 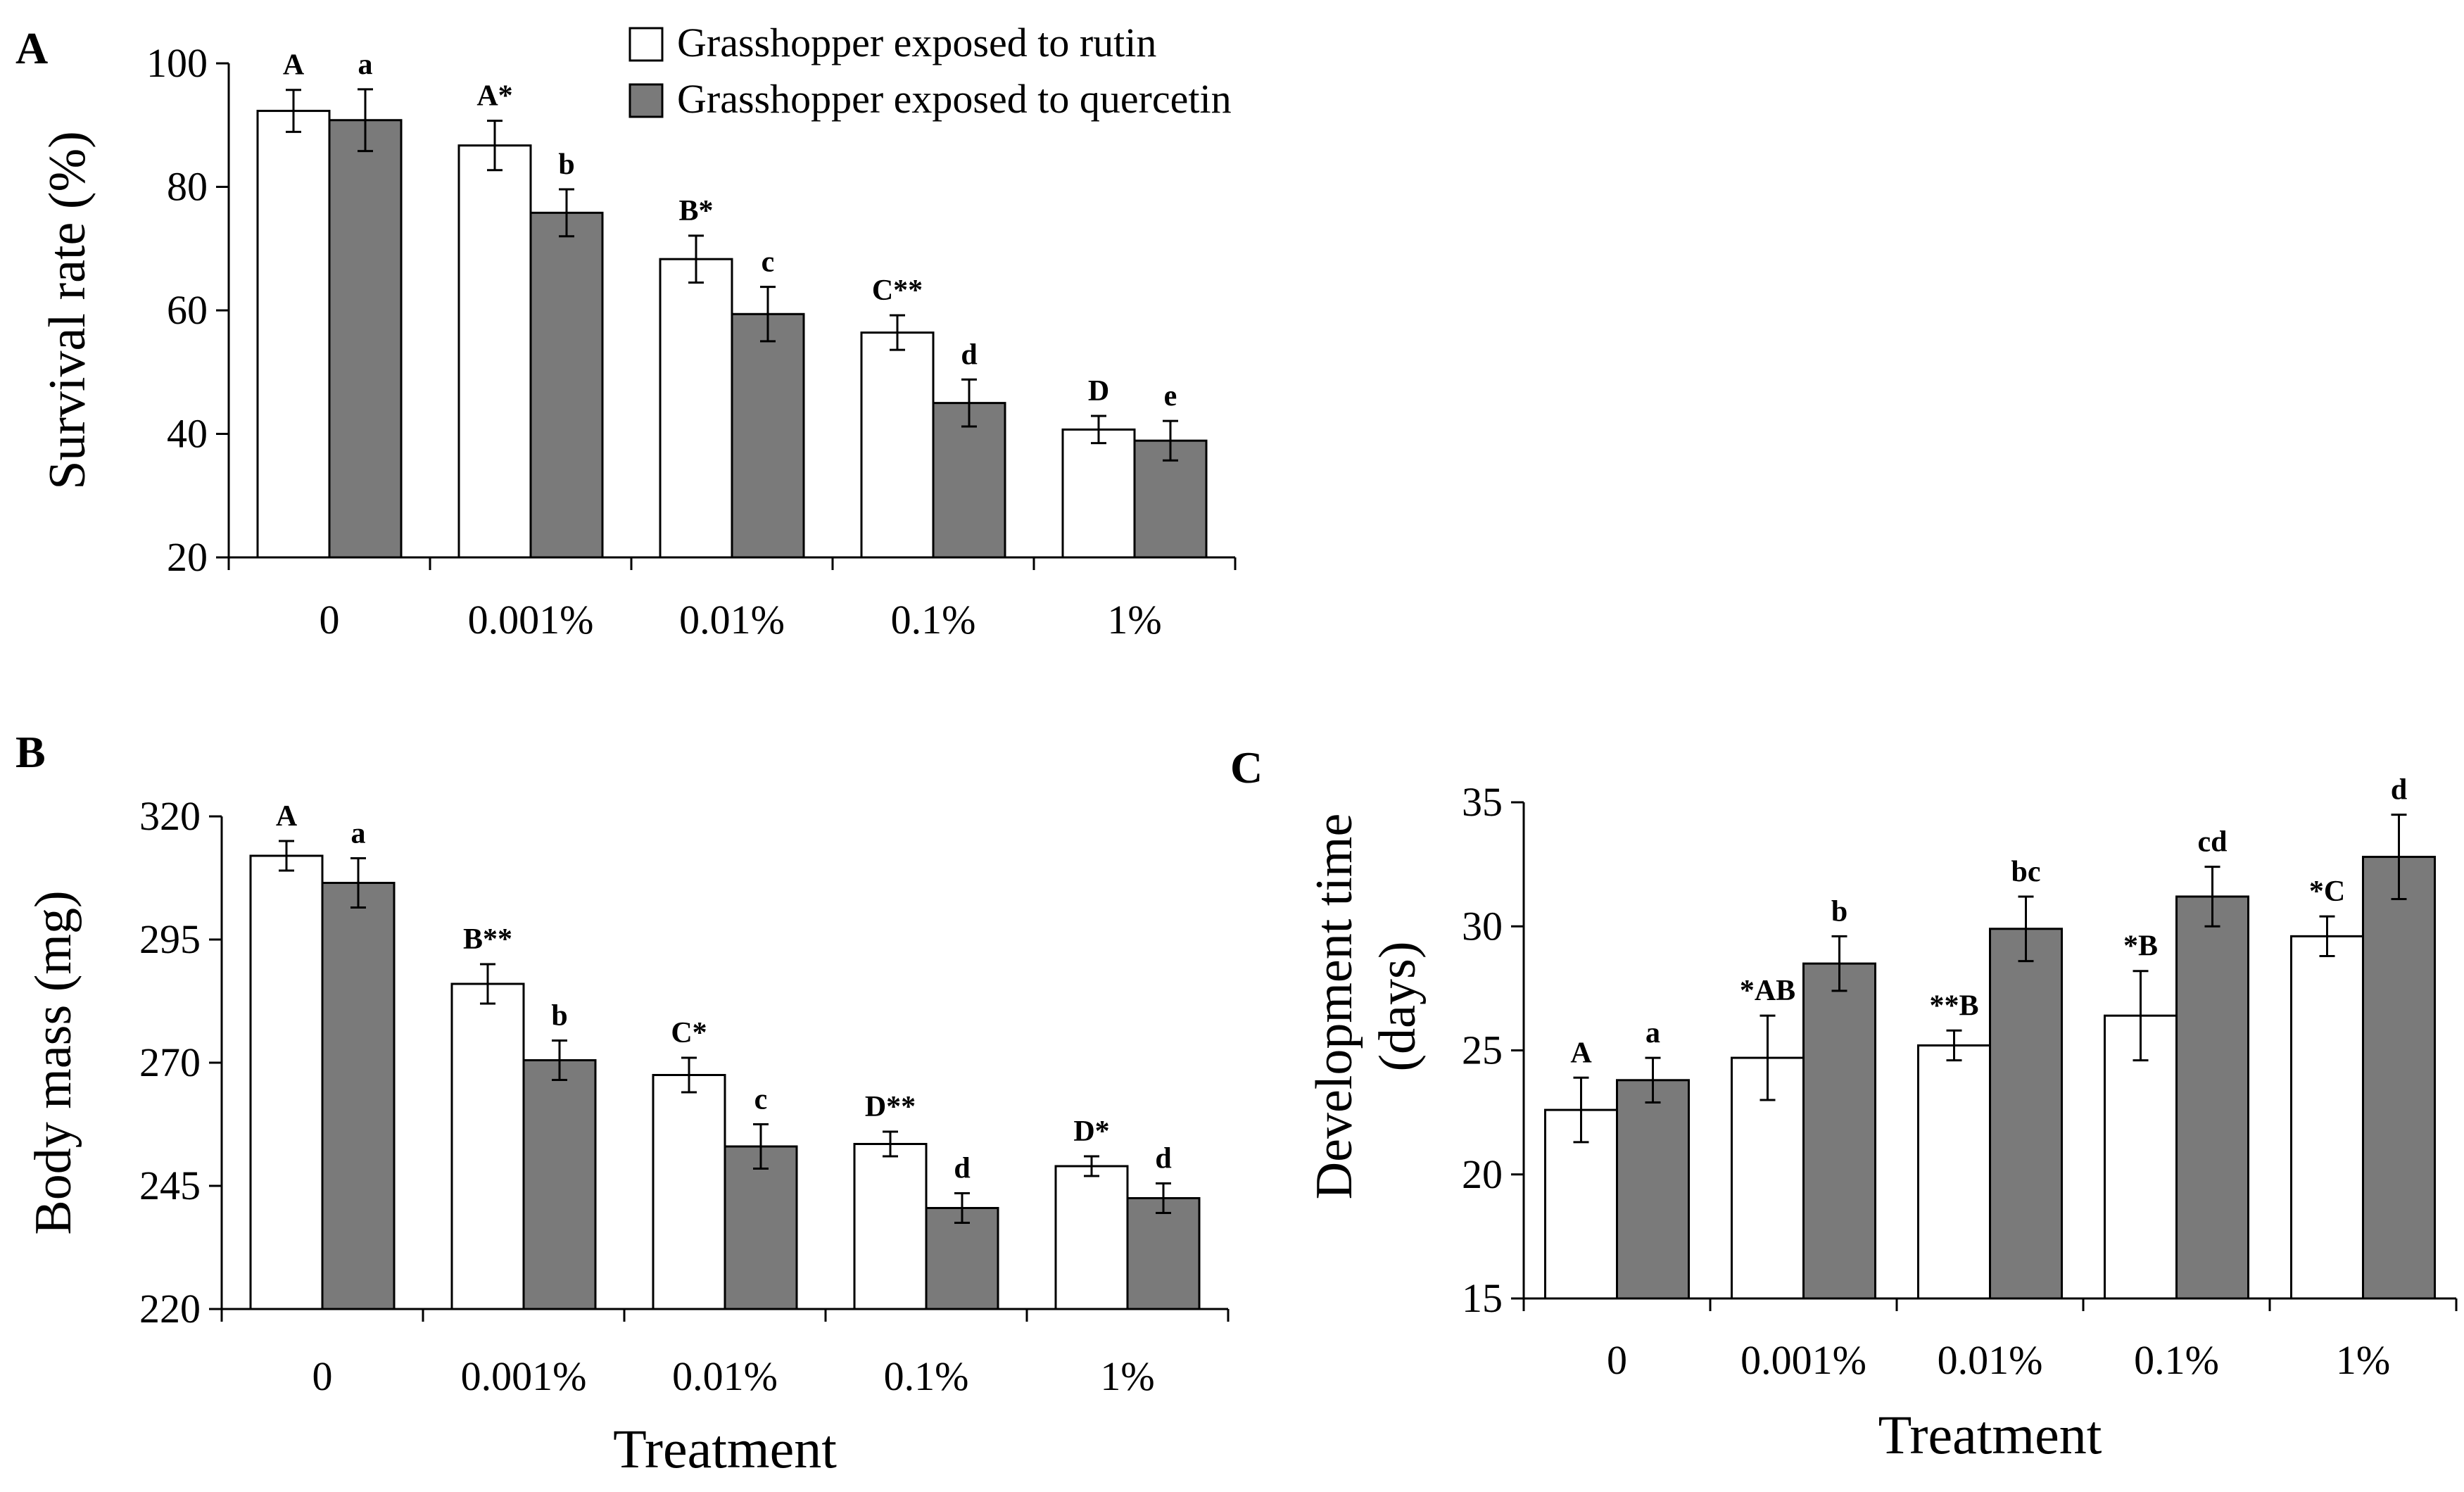 What do you see at coordinates (170, 1185) in the screenshot?
I see `y-tick-label: 245` at bounding box center [170, 1185].